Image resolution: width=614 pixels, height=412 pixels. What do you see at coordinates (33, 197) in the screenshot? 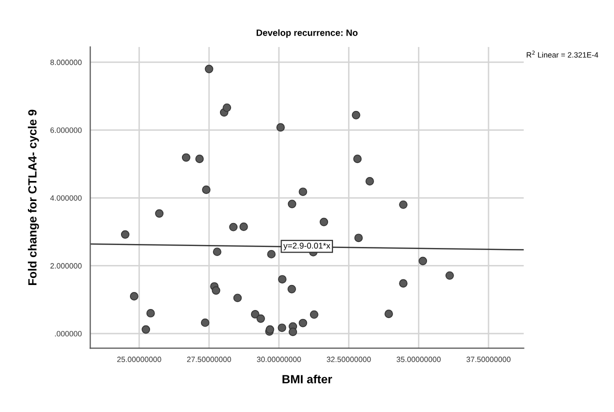
I see `y-axis-title: Fold change for CTLA4- cycle 9` at bounding box center [33, 197].